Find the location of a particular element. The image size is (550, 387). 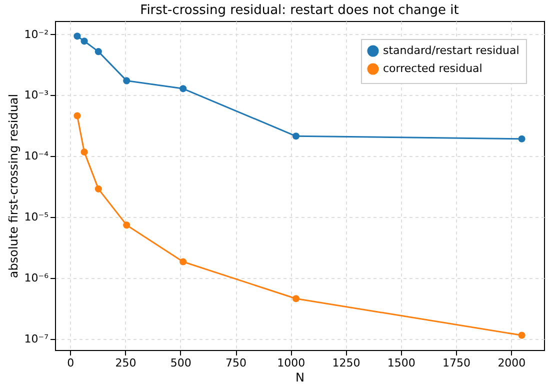

legend-label: corrected residual is located at coordinates (432, 68).